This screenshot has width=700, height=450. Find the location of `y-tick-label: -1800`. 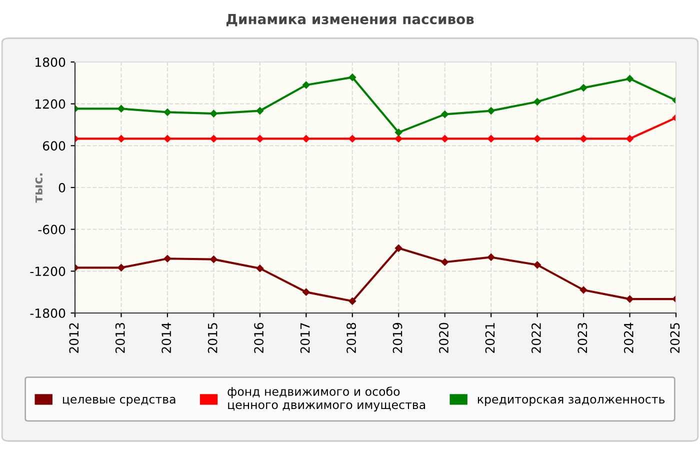

y-tick-label: -1800 is located at coordinates (48, 313).